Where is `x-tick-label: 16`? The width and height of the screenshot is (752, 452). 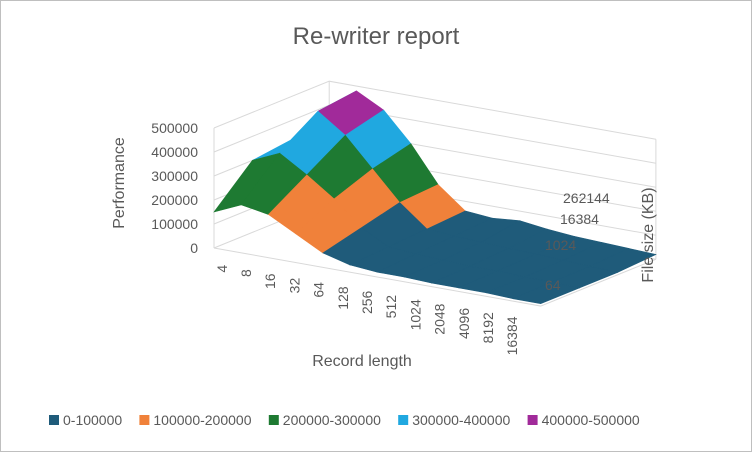 x-tick-label: 16 is located at coordinates (270, 281).